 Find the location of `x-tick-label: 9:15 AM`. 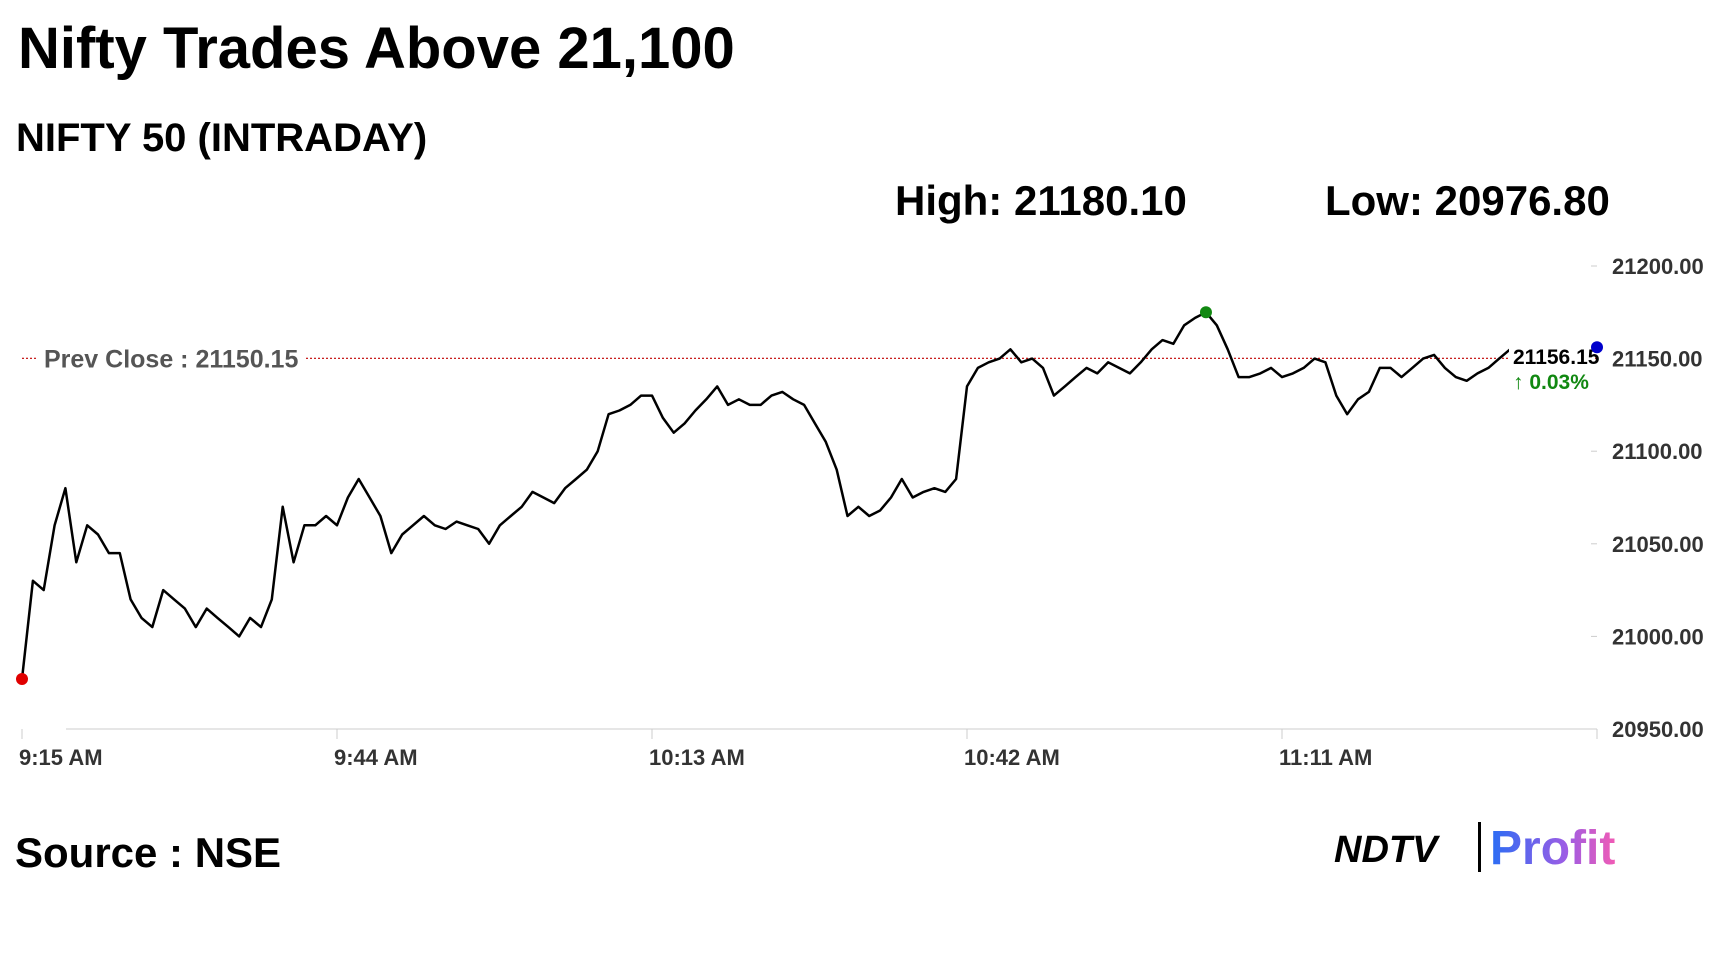

x-tick-label: 9:15 AM is located at coordinates (61, 757).